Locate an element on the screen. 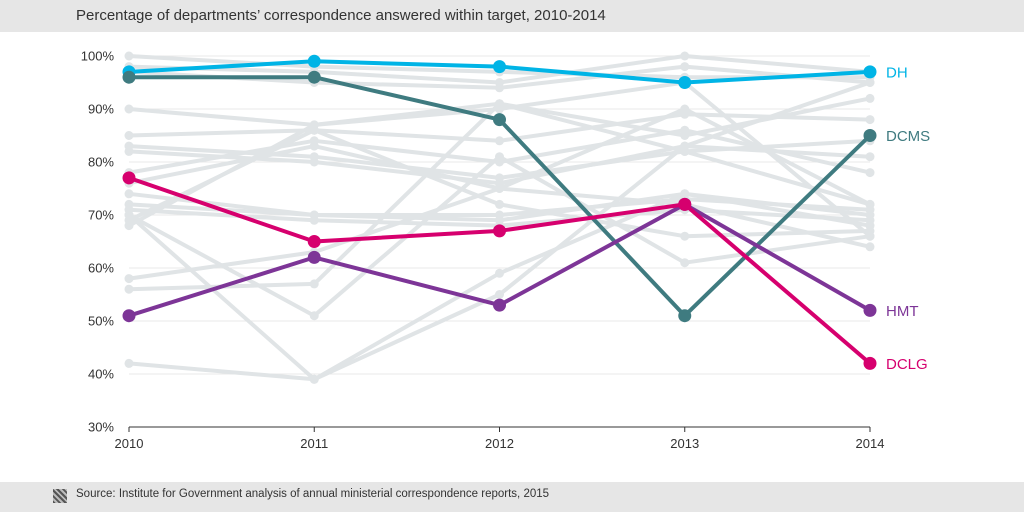  series-label-dcms: DCMS is located at coordinates (908, 136).